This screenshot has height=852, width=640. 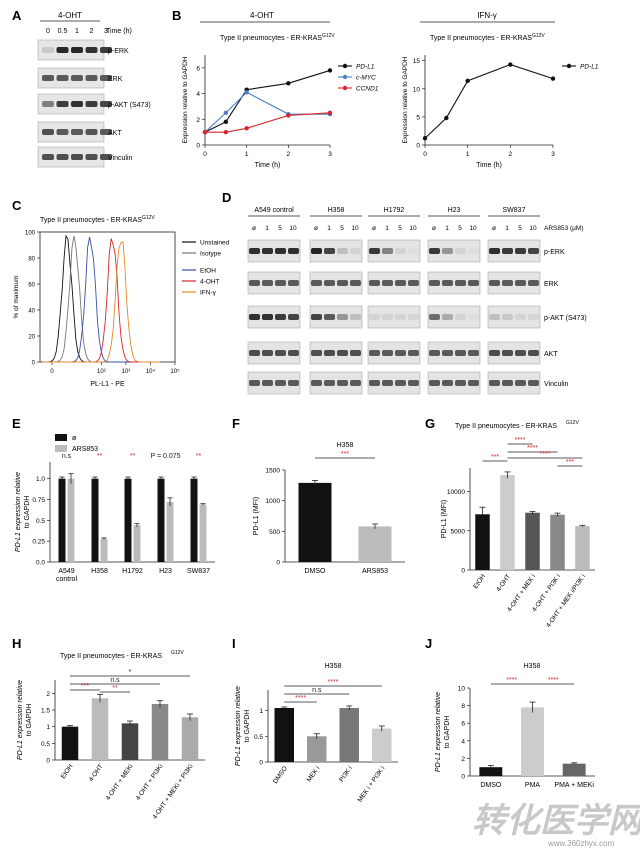 I want to click on y-axis-label-line2: to GAPDH, so click(x=27, y=512).